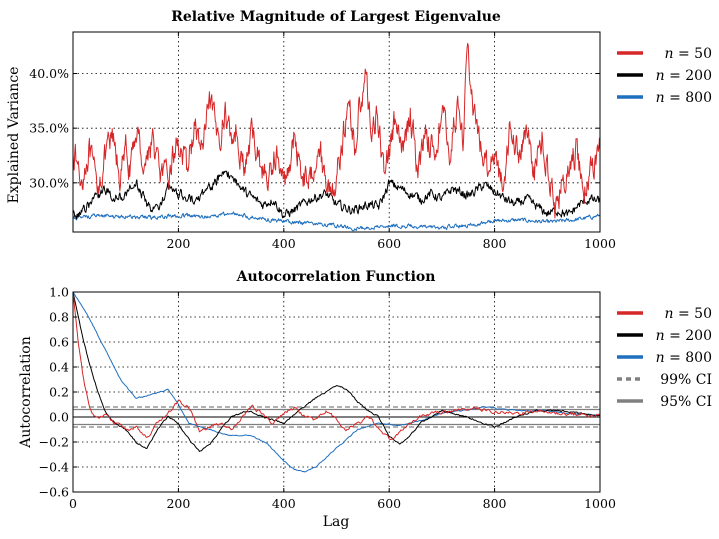  What do you see at coordinates (59, 417) in the screenshot?
I see `y-tick-label: 0.0` at bounding box center [59, 417].